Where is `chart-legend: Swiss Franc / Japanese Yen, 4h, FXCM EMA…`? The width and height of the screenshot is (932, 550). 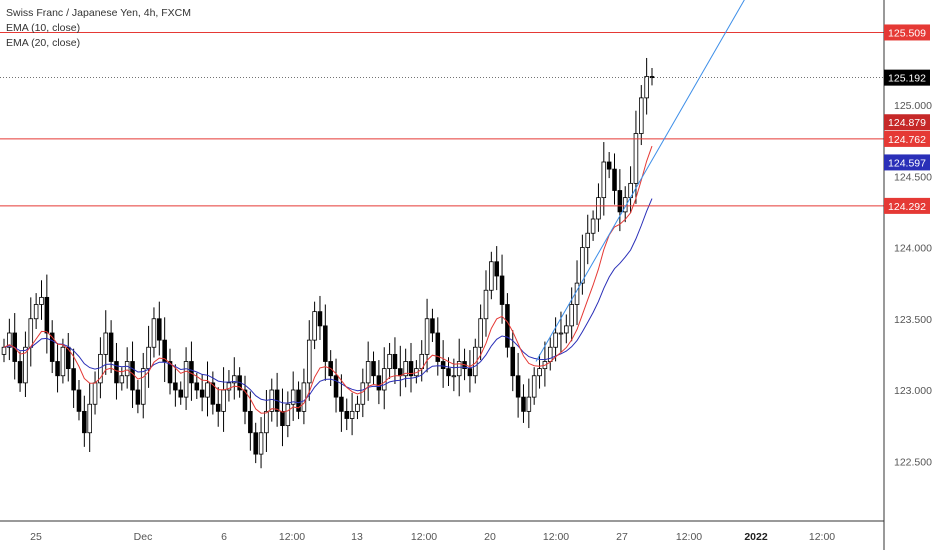
chart-legend: Swiss Franc / Japanese Yen, 4h, FXCM EMA… is located at coordinates (98, 28).